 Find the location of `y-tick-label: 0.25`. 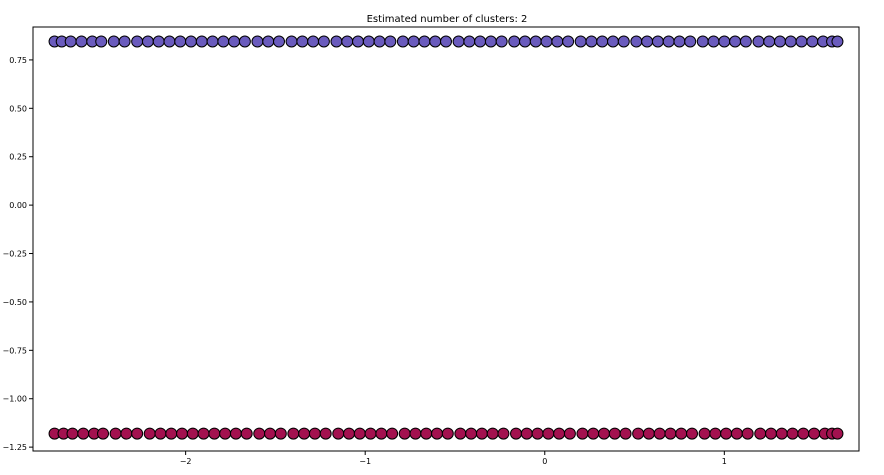

y-tick-label: 0.25 is located at coordinates (18, 157).